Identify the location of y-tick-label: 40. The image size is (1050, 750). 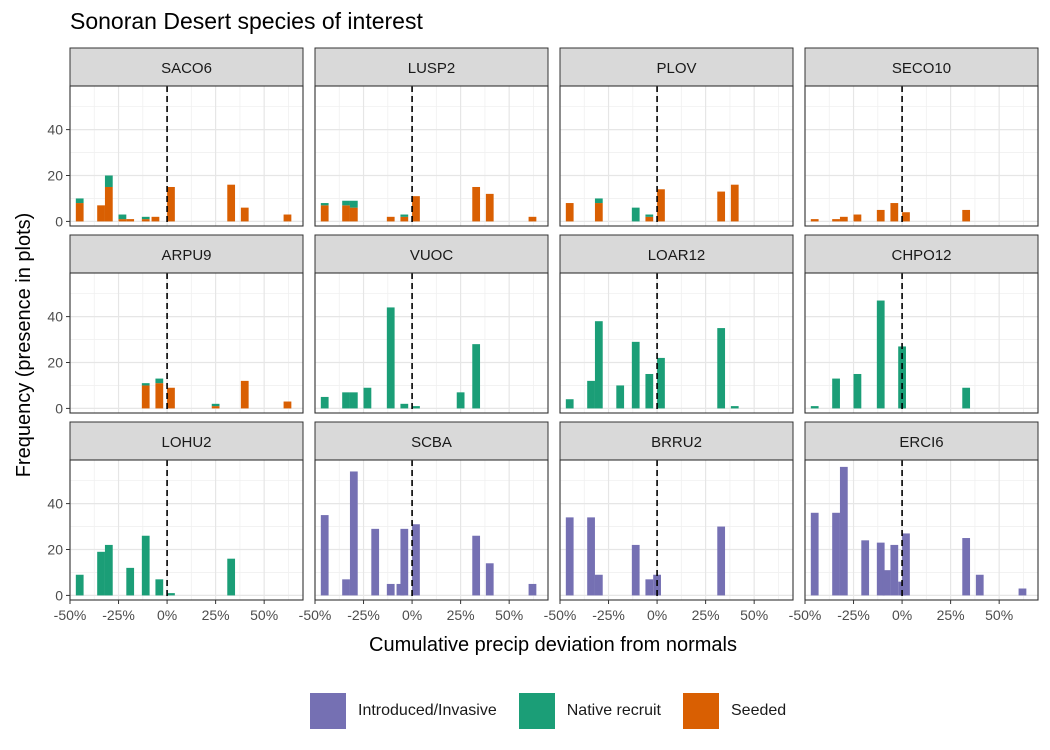
(55, 317).